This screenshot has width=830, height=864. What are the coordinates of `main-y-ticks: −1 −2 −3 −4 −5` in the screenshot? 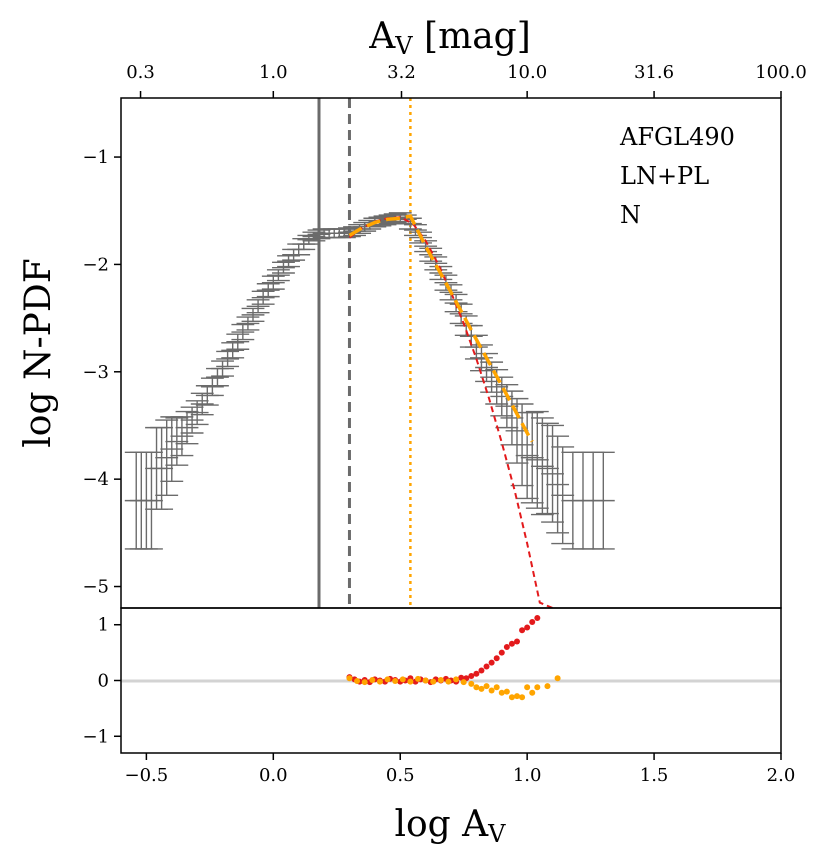 It's located at (101, 372).